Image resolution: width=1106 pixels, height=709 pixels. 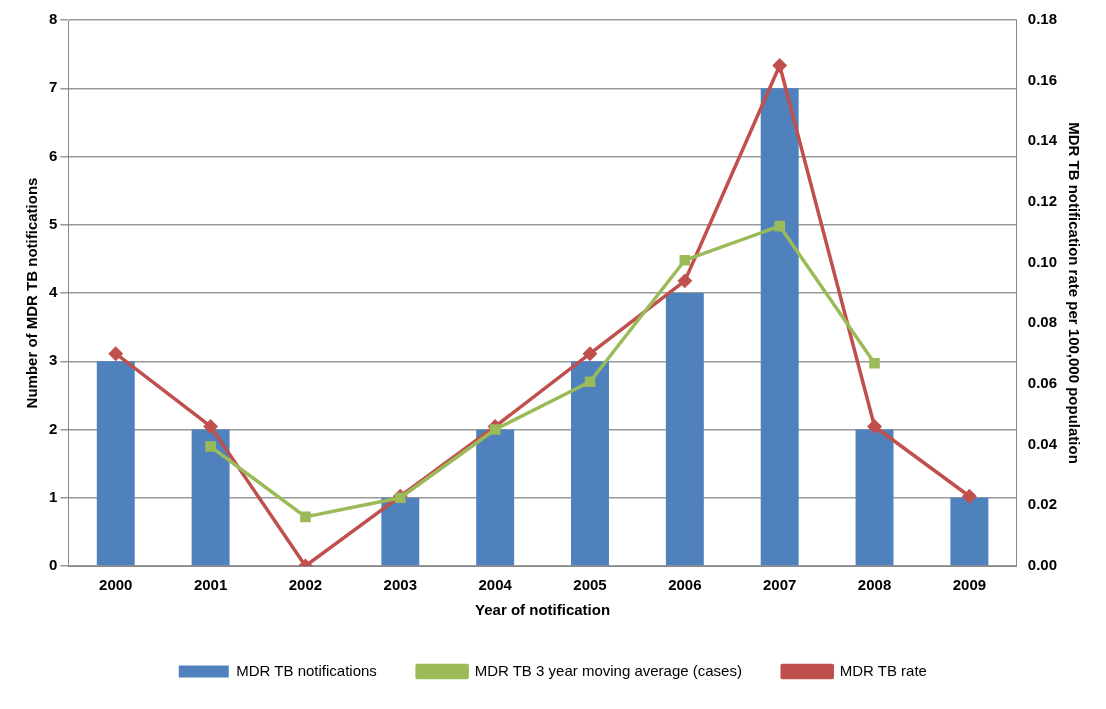 I want to click on y-tick-label: 8, so click(x=53, y=19).